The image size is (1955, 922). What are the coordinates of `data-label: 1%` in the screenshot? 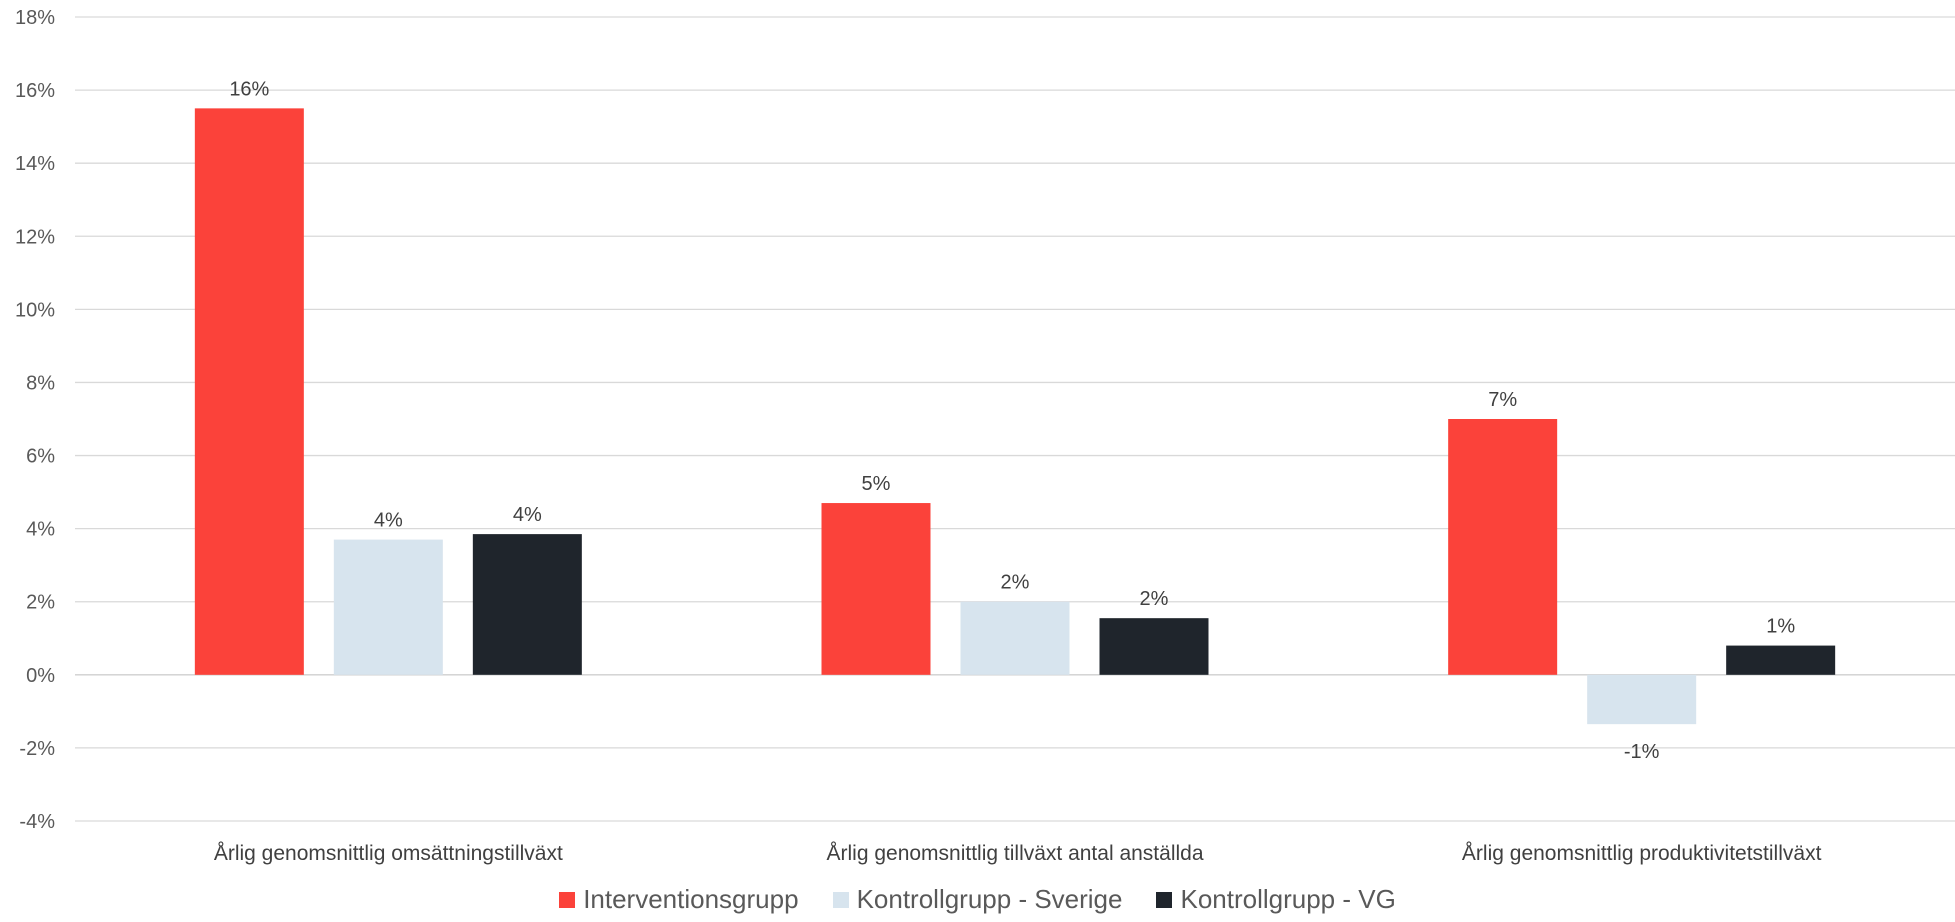 It's located at (1780, 627).